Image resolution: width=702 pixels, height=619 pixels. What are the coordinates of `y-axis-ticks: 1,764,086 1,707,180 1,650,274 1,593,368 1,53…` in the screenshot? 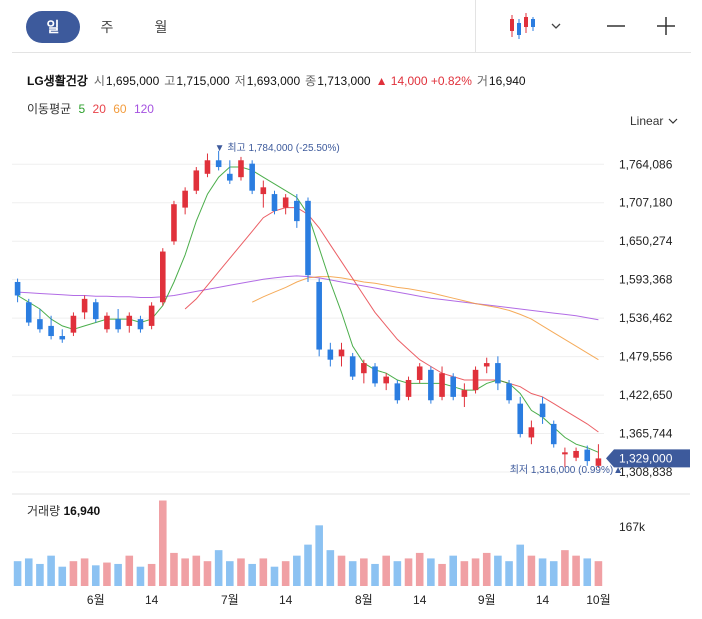 It's located at (646, 318).